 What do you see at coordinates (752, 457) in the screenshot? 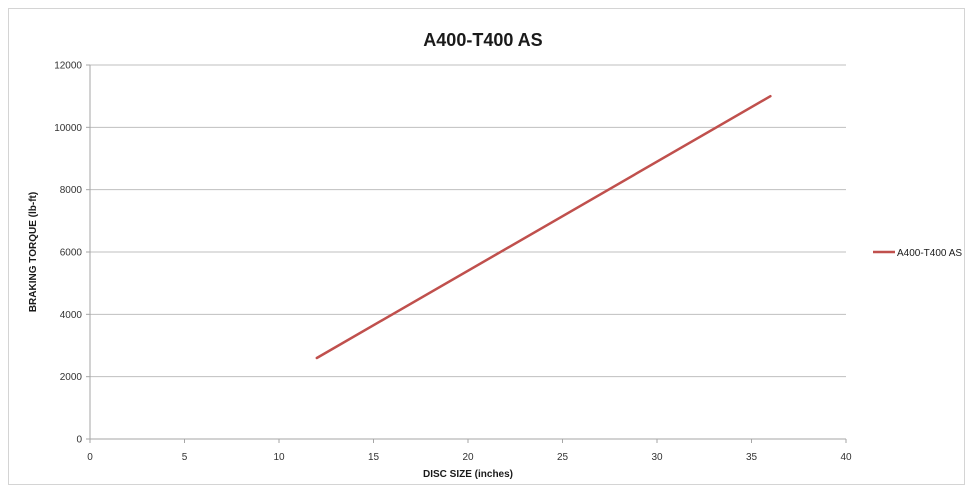
I see `x-tick-label: 35` at bounding box center [752, 457].